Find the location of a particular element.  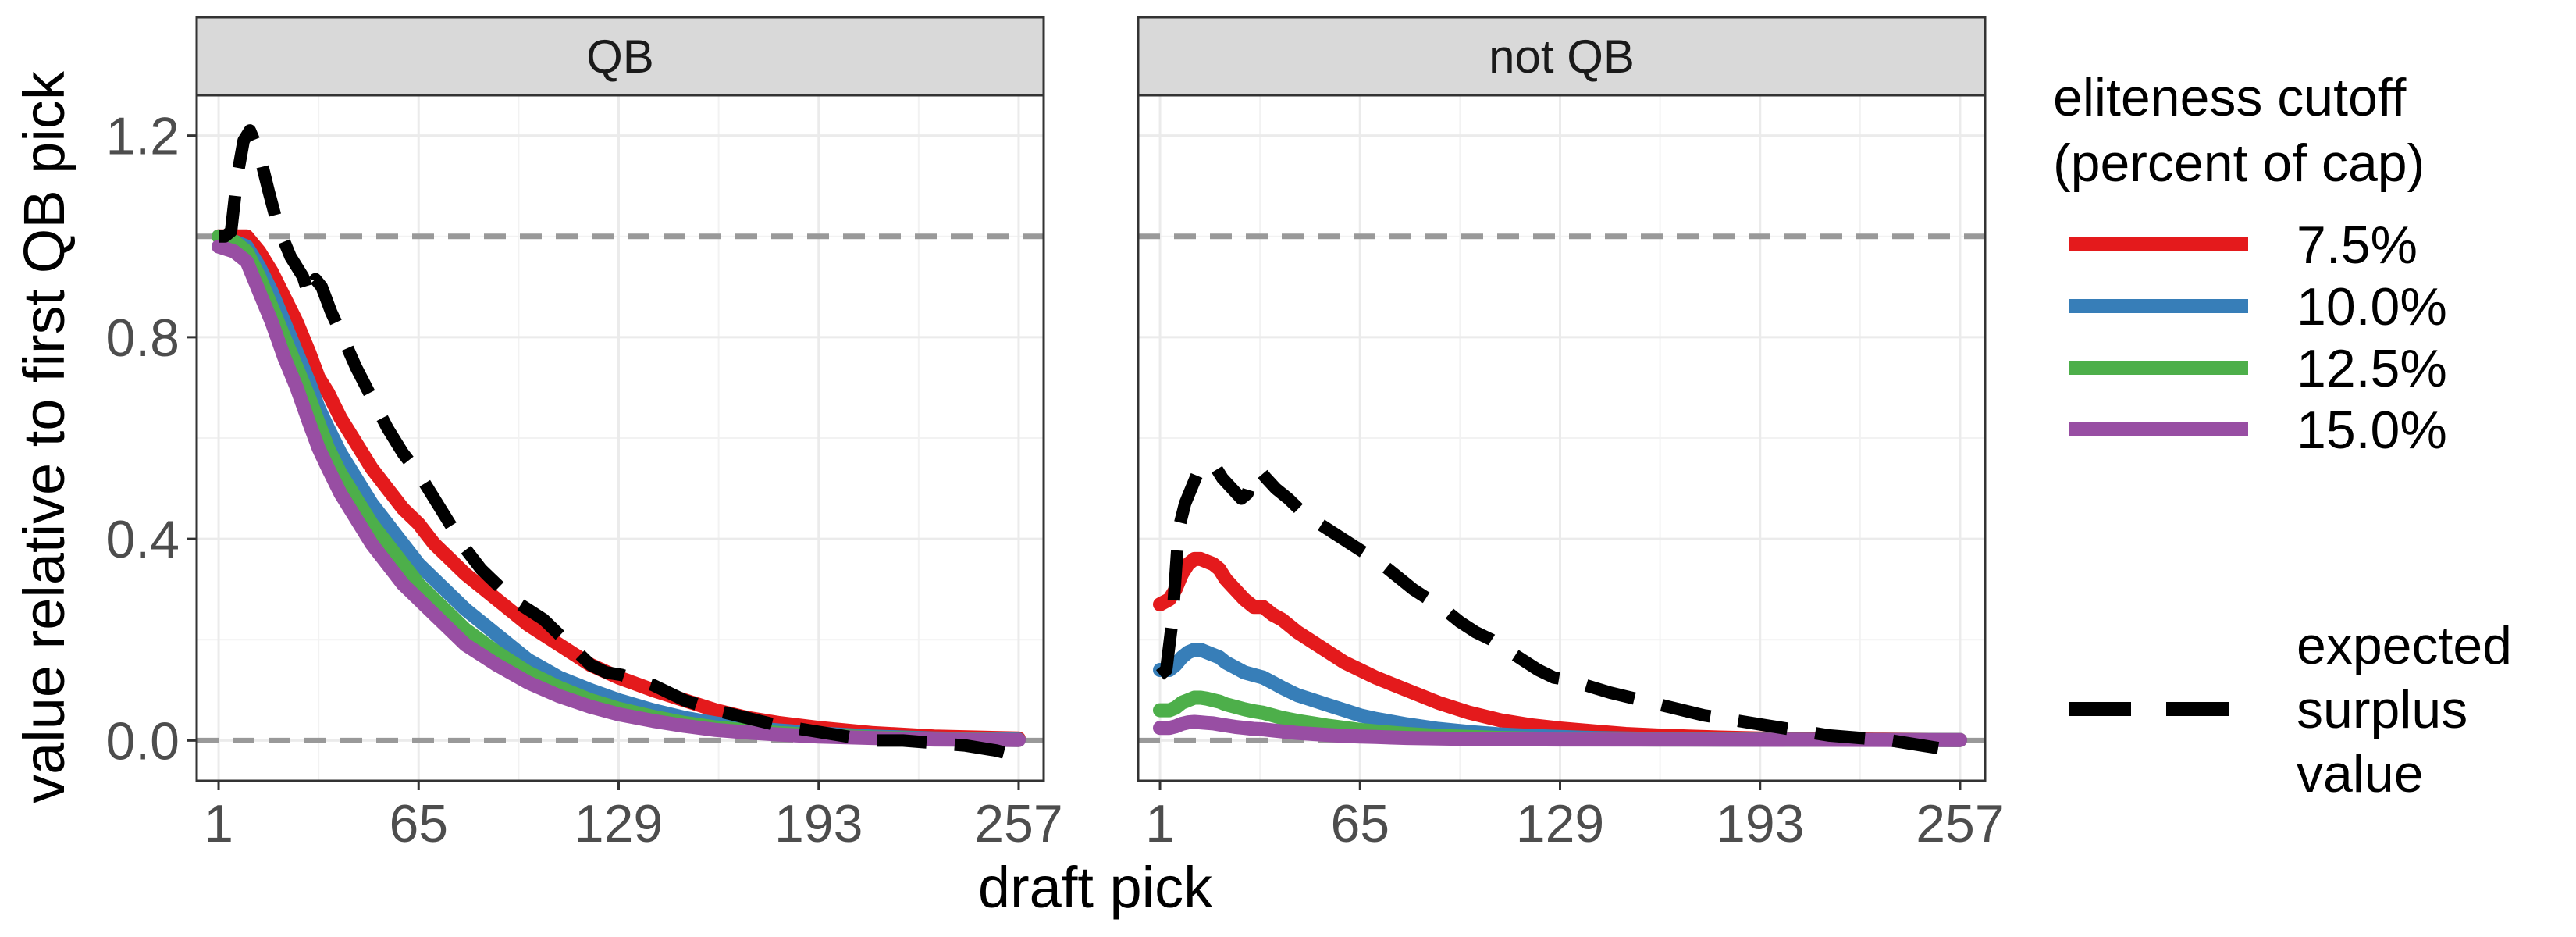

y-tick-label: 0.0 is located at coordinates (142, 741).